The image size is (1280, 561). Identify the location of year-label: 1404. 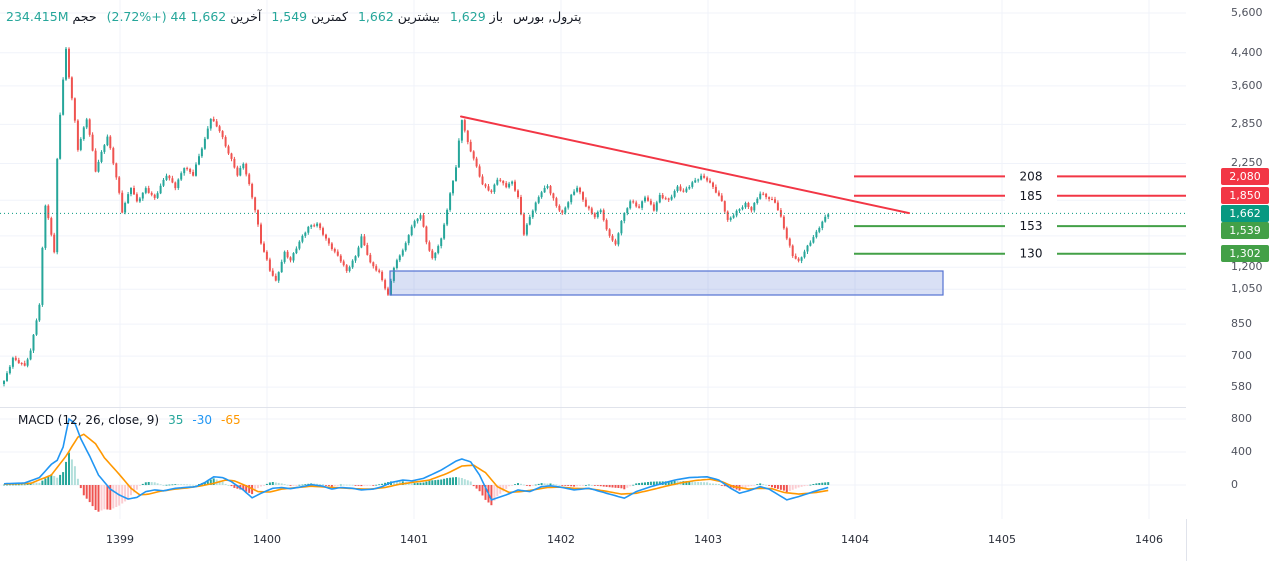
(855, 539).